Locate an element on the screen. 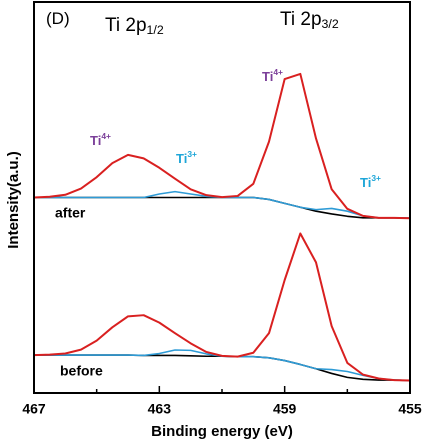 Image resolution: width=443 pixels, height=443 pixels. annotation-text: (D) is located at coordinates (58, 18).